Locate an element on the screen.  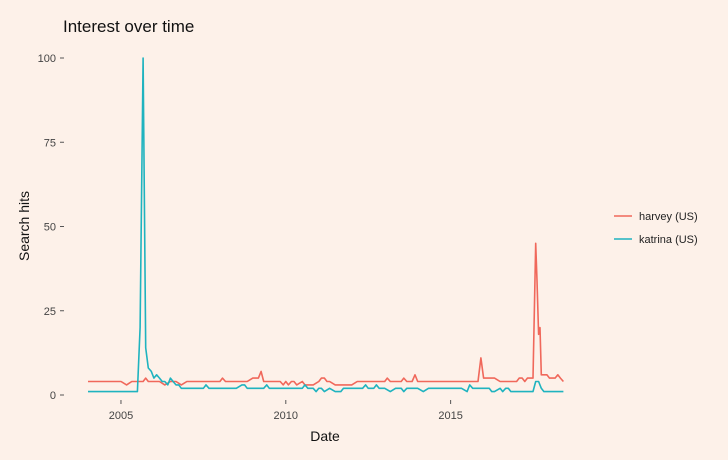
y-tick-label: 50 is located at coordinates (50, 228).